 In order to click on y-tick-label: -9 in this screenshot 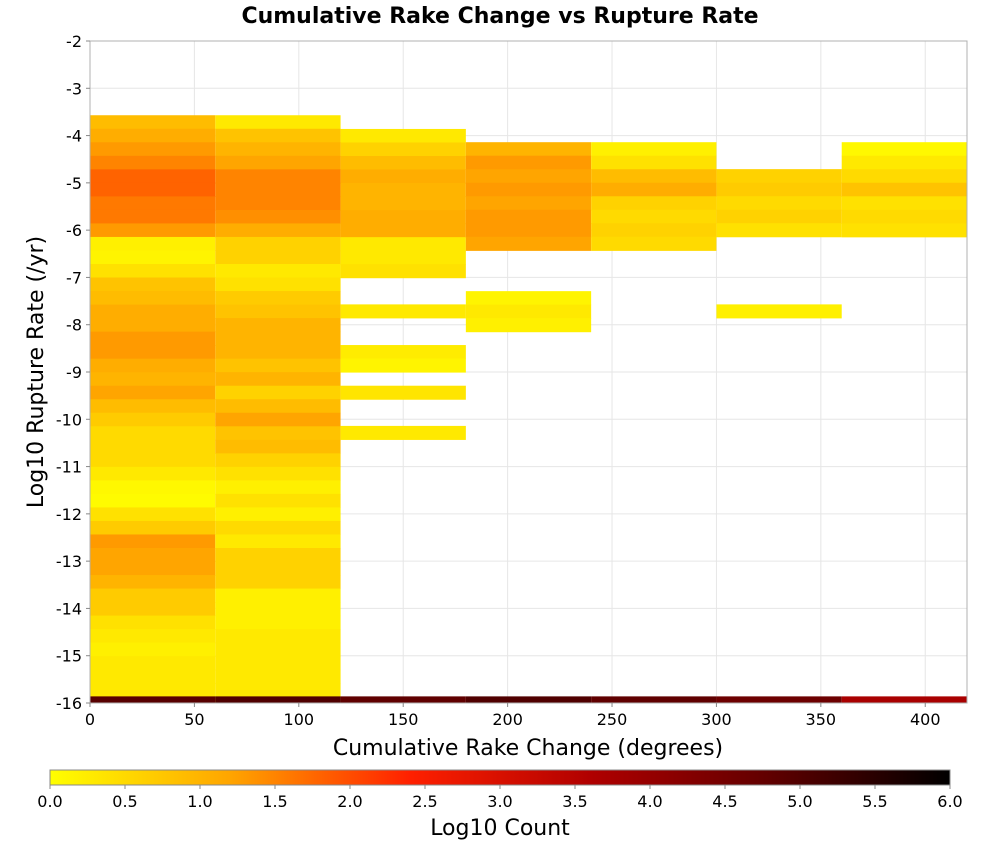, I will do `click(74, 372)`.